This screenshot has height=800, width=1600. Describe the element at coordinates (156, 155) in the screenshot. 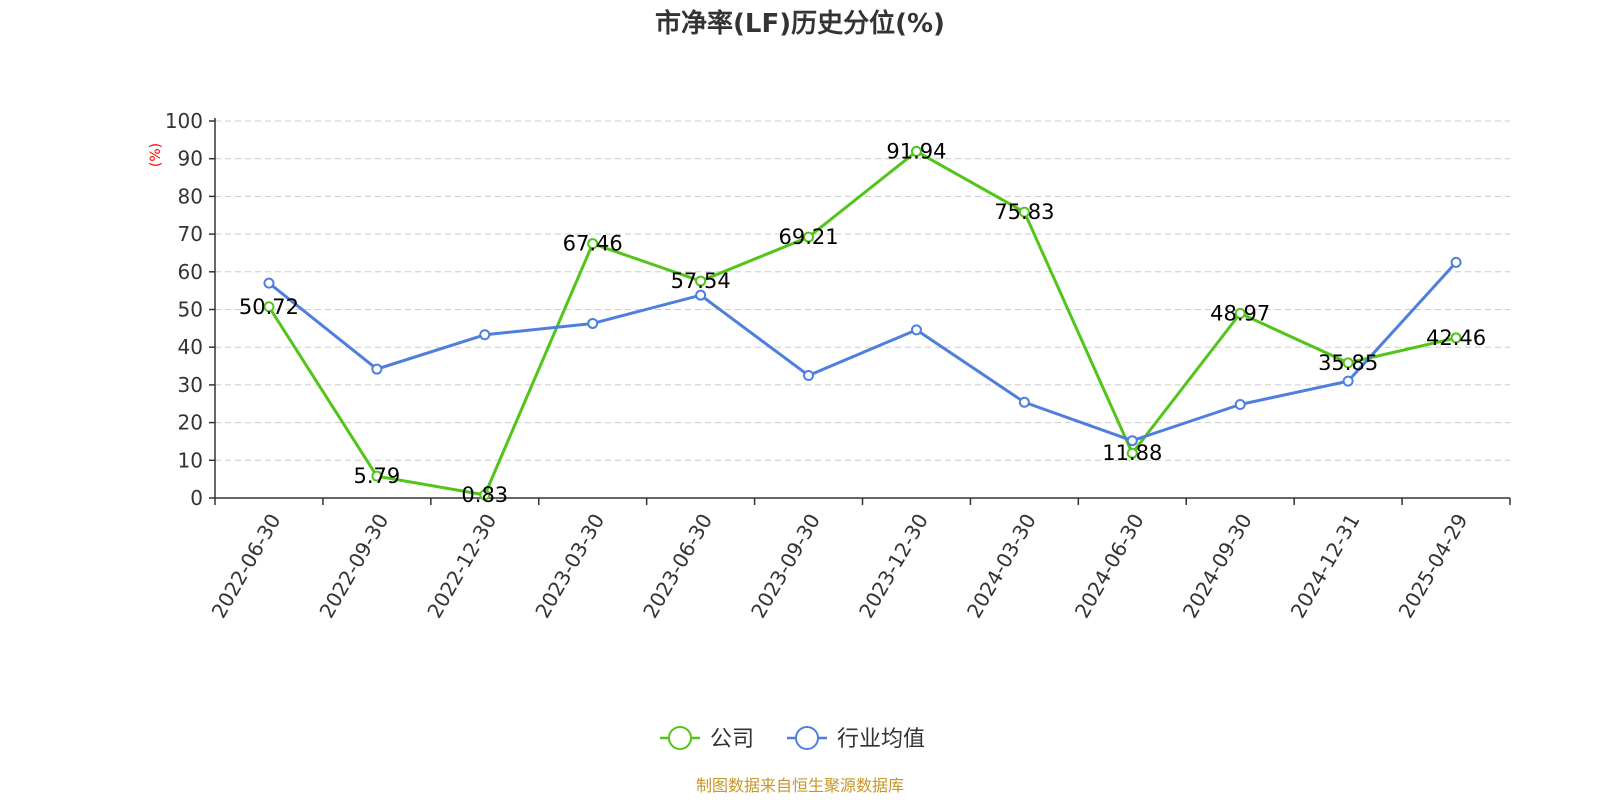

I see `y-axis-unit-label: (%)` at that location.